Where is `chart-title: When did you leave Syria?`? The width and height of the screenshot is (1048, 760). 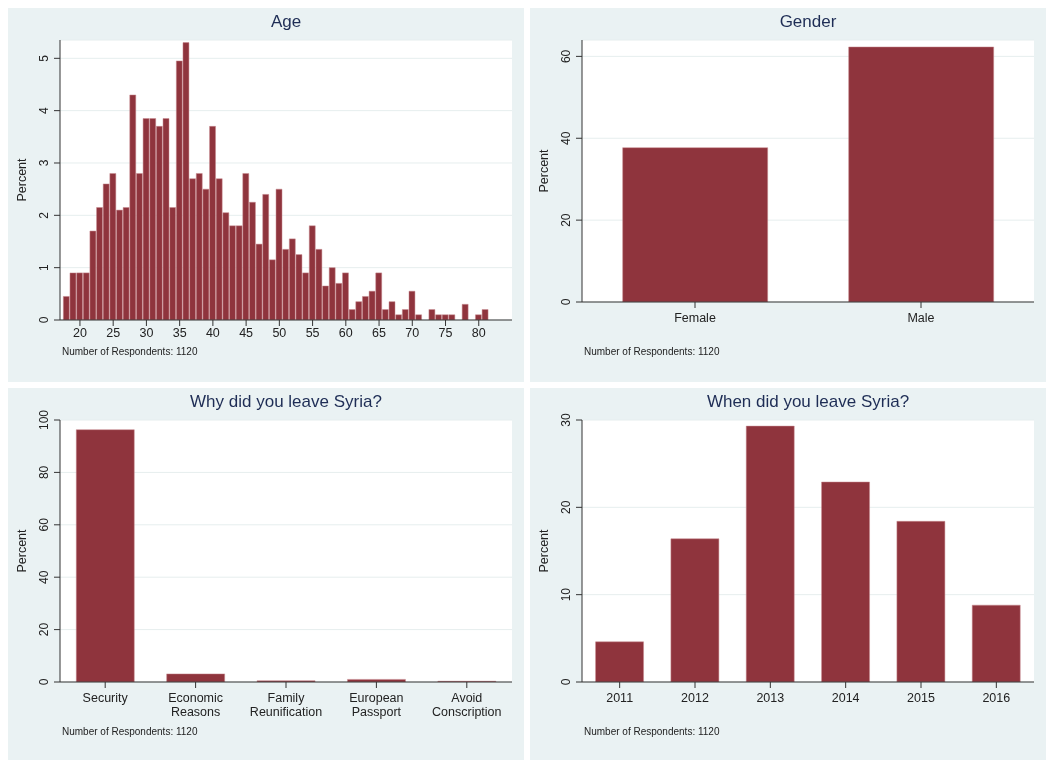
chart-title: When did you leave Syria? is located at coordinates (808, 401).